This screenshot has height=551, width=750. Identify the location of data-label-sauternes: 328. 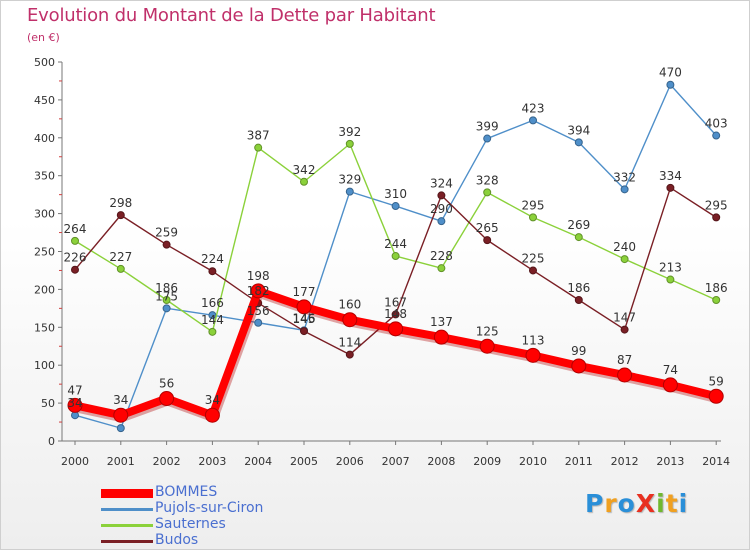
(487, 180).